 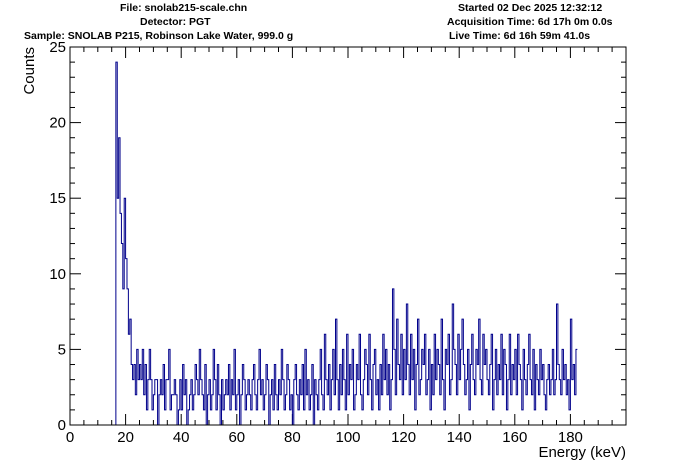 I want to click on x-tick-label: 20, so click(x=125, y=437).